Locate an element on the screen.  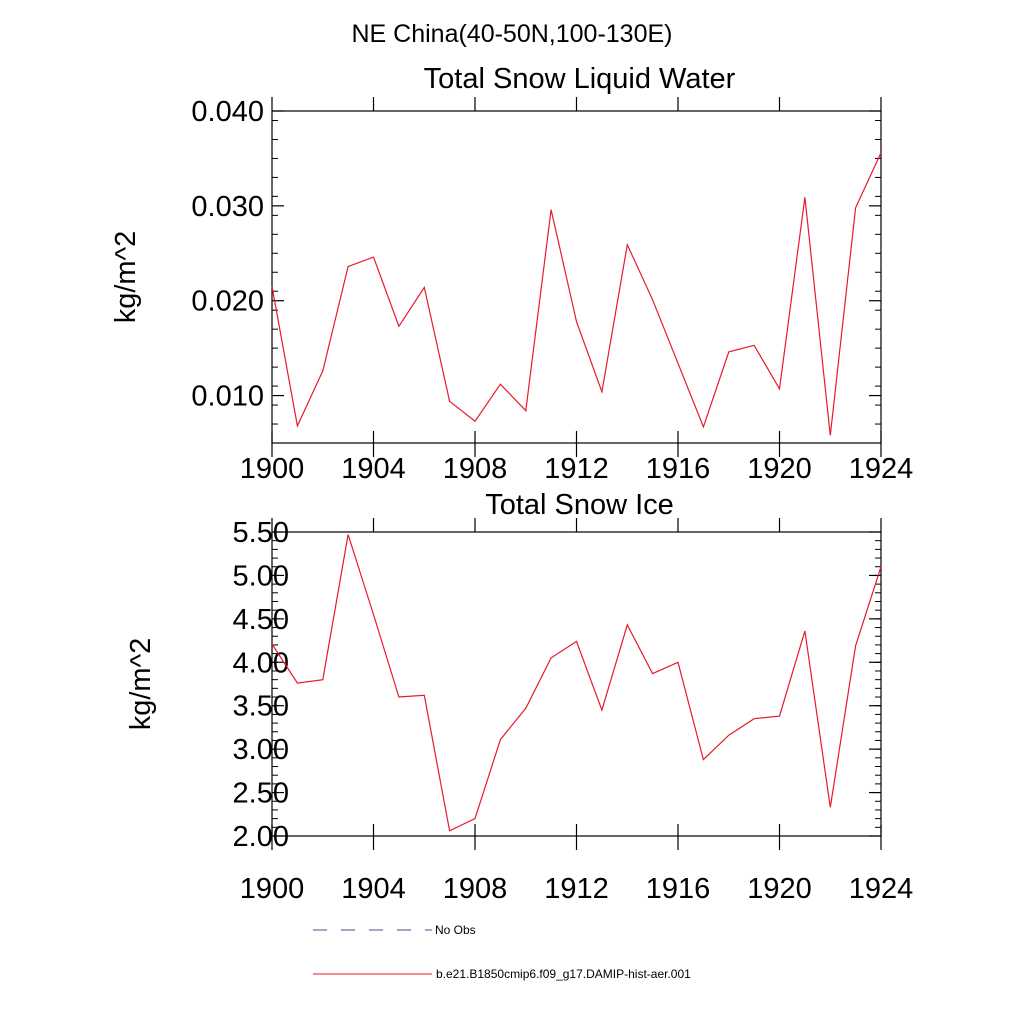
y-tick-label: 4.50 is located at coordinates (261, 620).